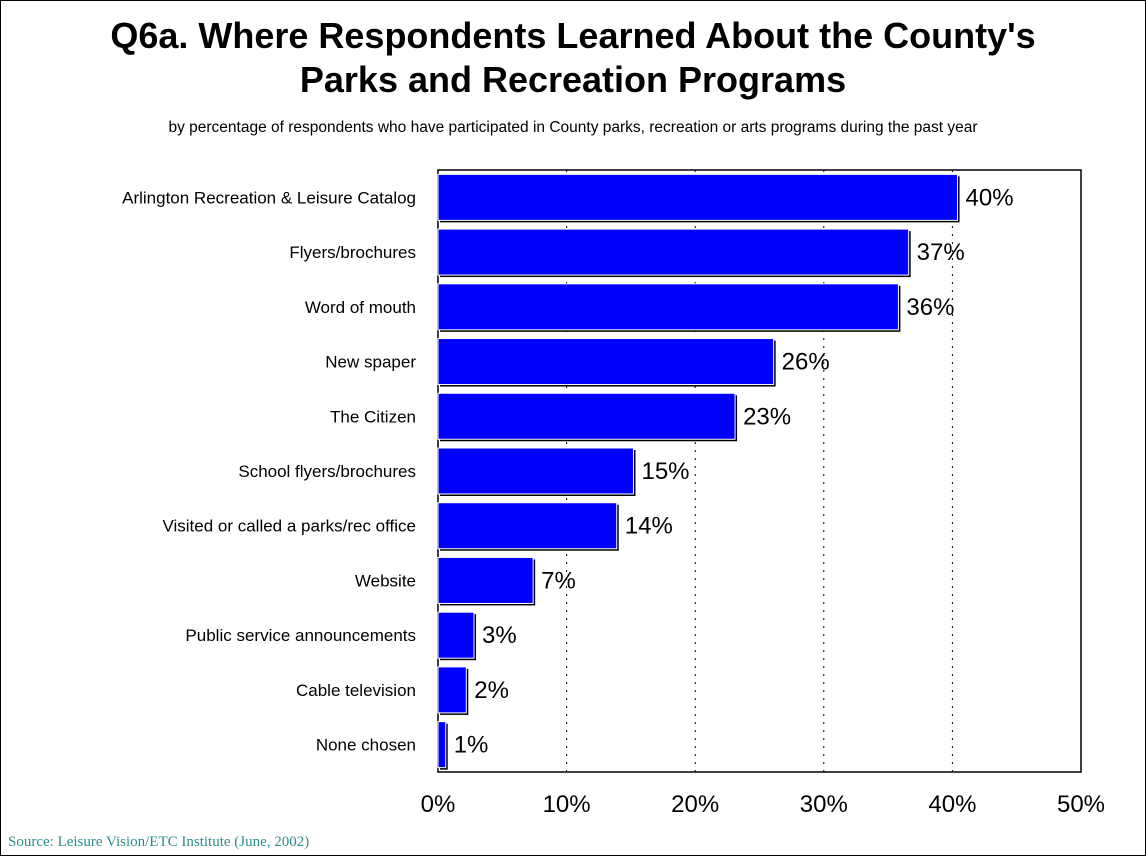 The height and width of the screenshot is (856, 1146). Describe the element at coordinates (352, 252) in the screenshot. I see `category-label: Flyers/brochures` at that location.